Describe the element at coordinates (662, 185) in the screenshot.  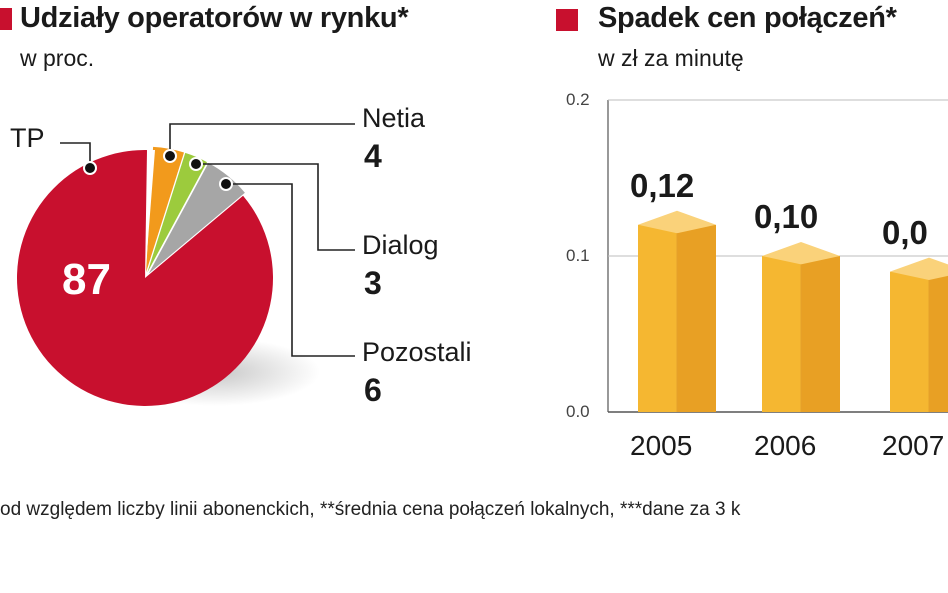
I see `bar-value-label: 0,12` at that location.